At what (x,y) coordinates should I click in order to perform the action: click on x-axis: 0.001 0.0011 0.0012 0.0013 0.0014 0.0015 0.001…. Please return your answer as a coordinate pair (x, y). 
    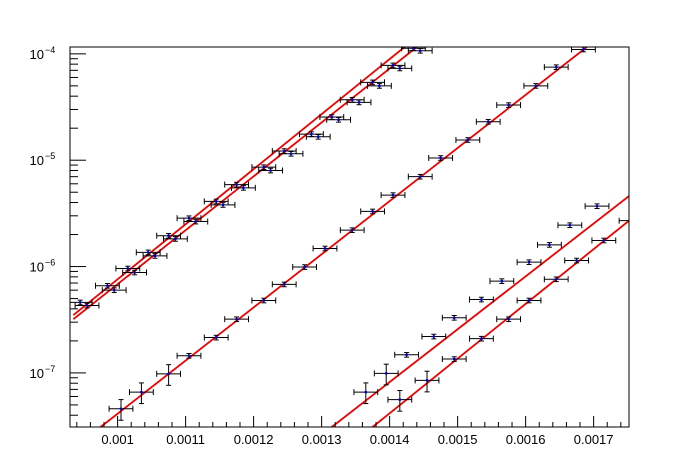
    Looking at the image, I should click on (349, 431).